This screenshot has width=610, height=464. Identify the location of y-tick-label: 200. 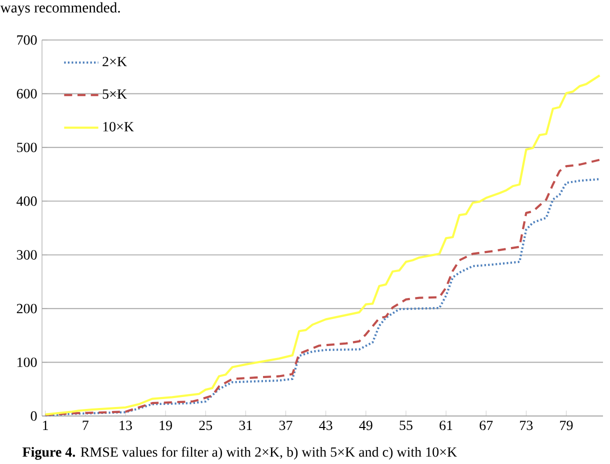
(26, 309).